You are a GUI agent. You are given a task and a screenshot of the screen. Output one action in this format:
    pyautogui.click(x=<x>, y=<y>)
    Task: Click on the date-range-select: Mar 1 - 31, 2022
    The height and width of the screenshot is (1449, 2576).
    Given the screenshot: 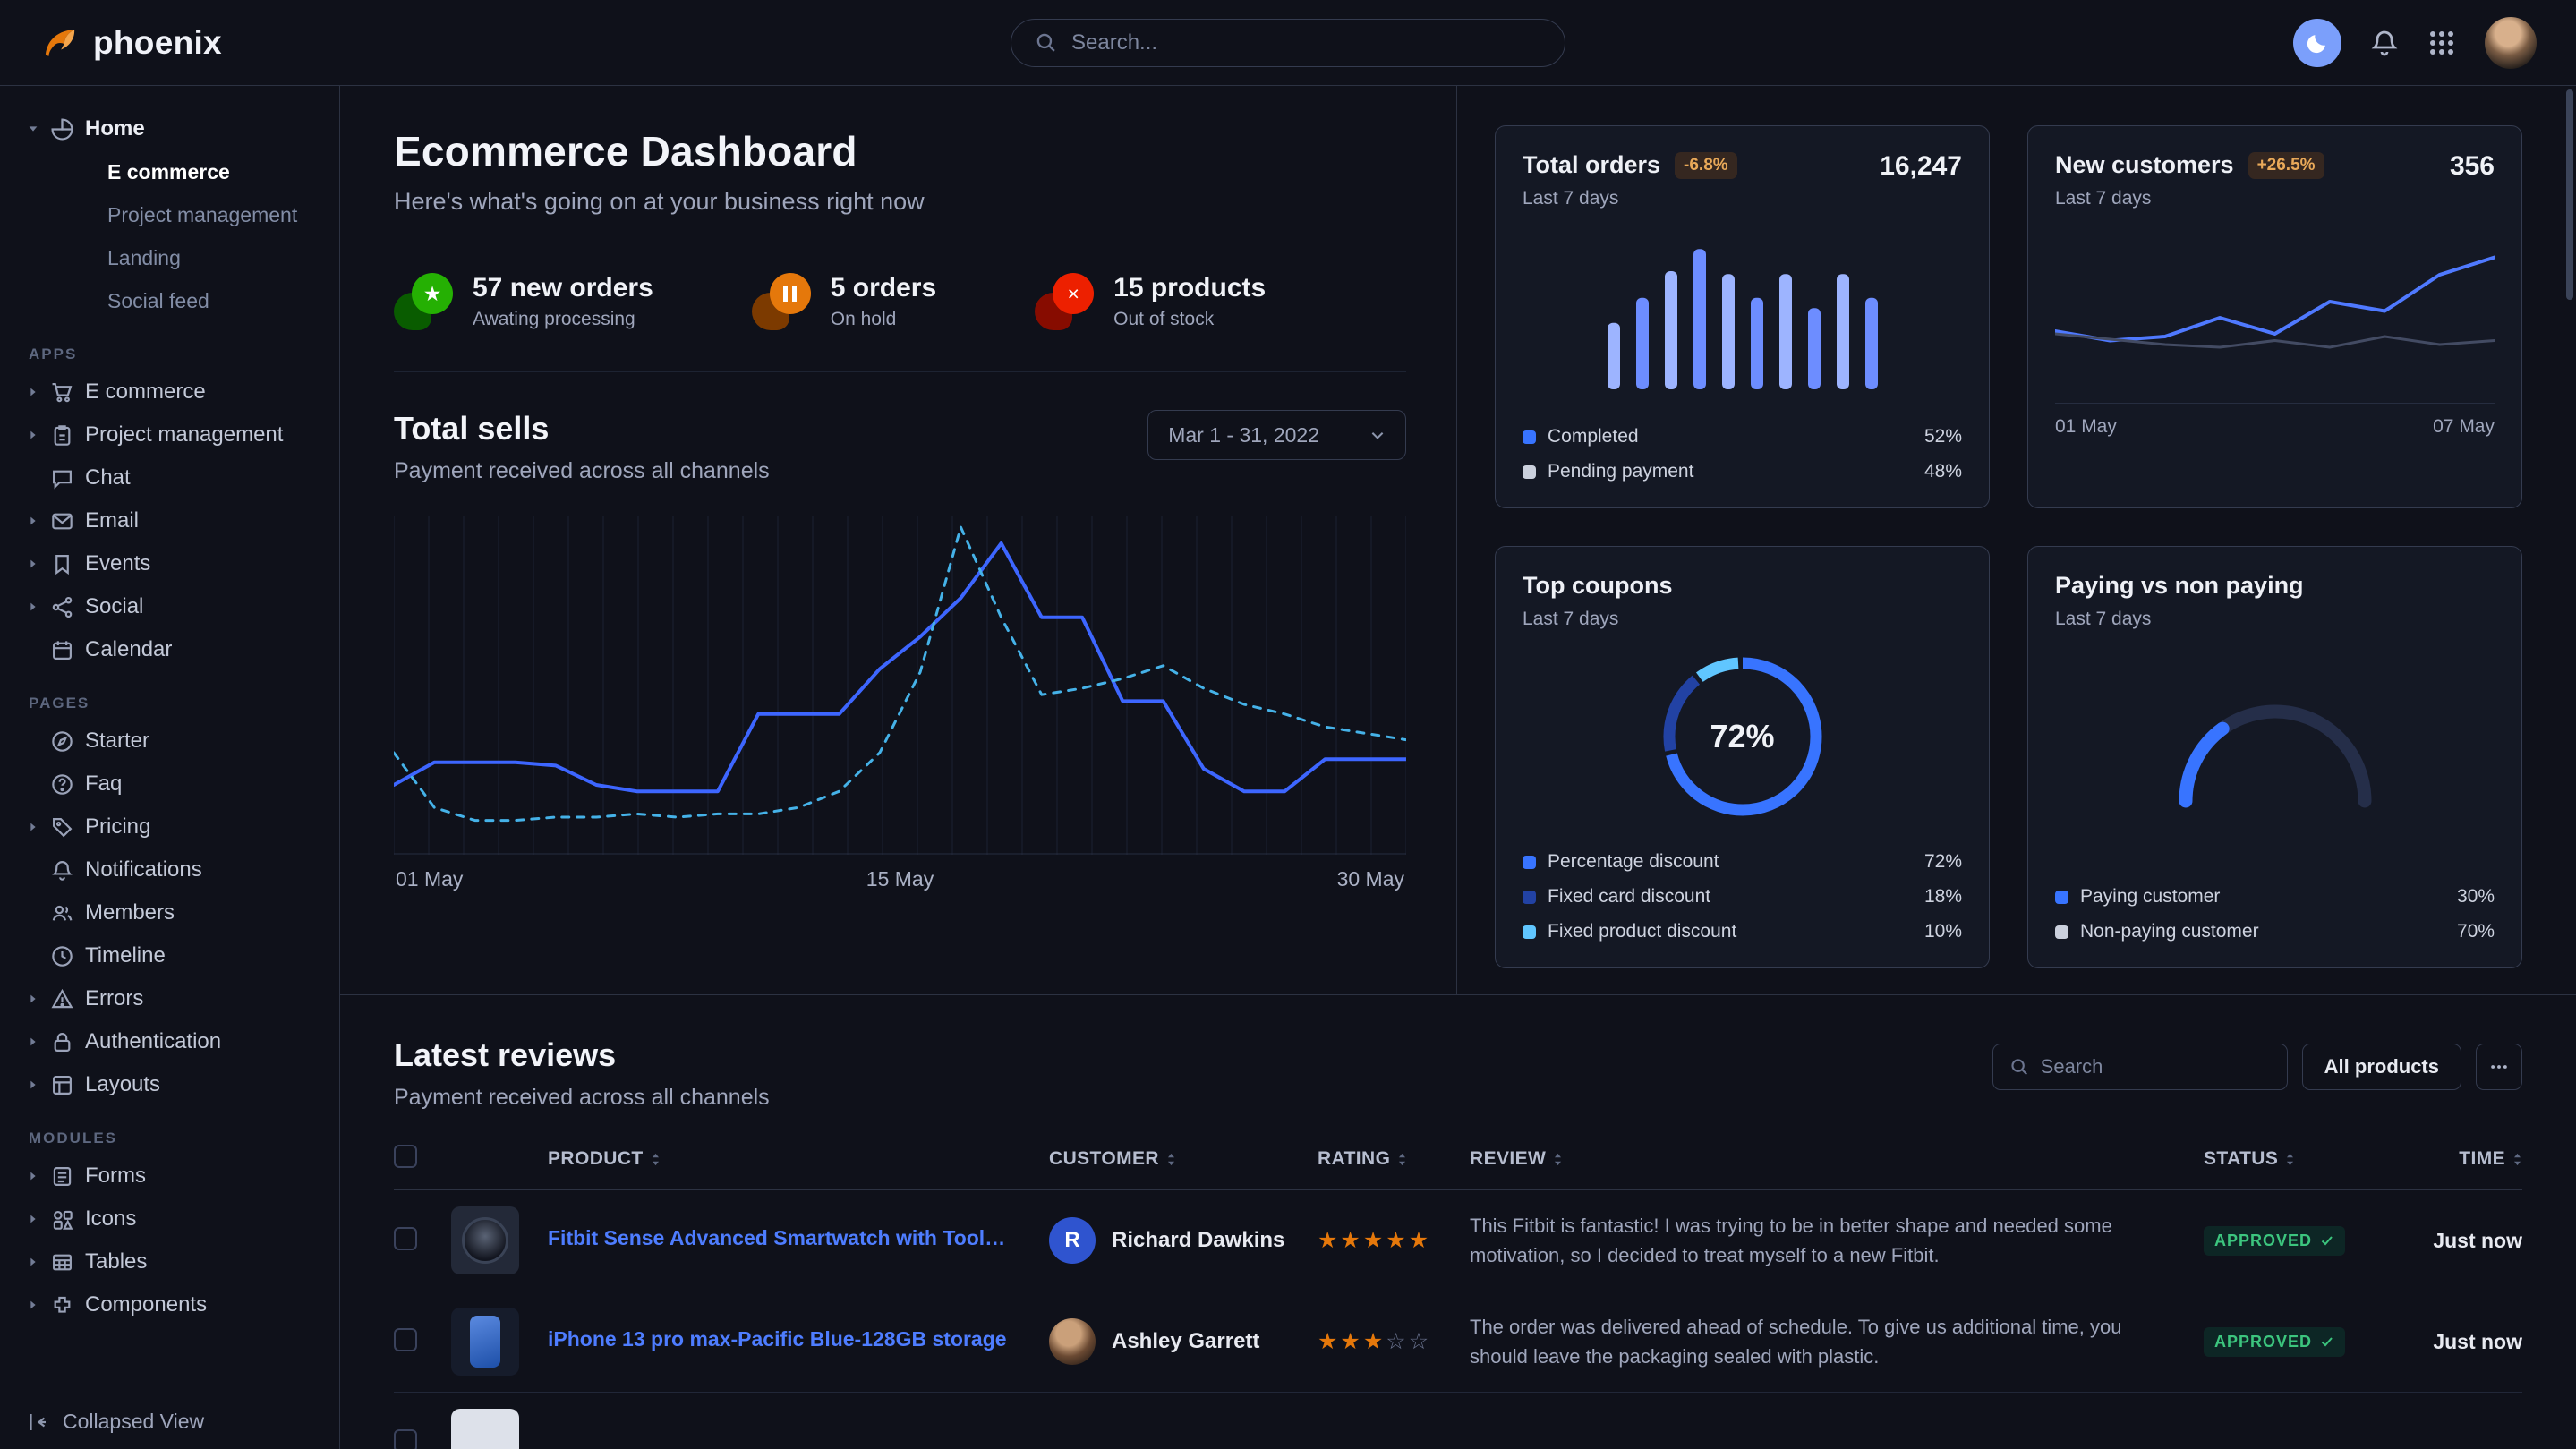 What is the action you would take?
    pyautogui.click(x=1276, y=435)
    